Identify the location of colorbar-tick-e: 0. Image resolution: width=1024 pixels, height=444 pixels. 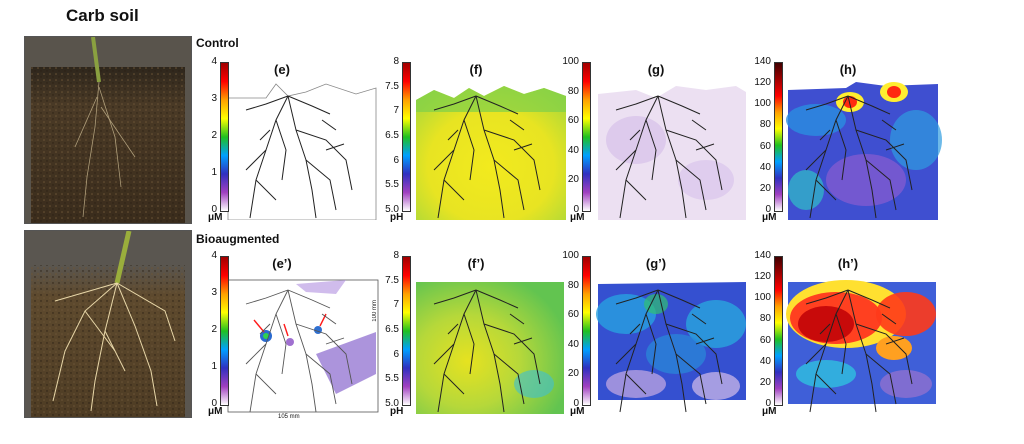
(214, 209).